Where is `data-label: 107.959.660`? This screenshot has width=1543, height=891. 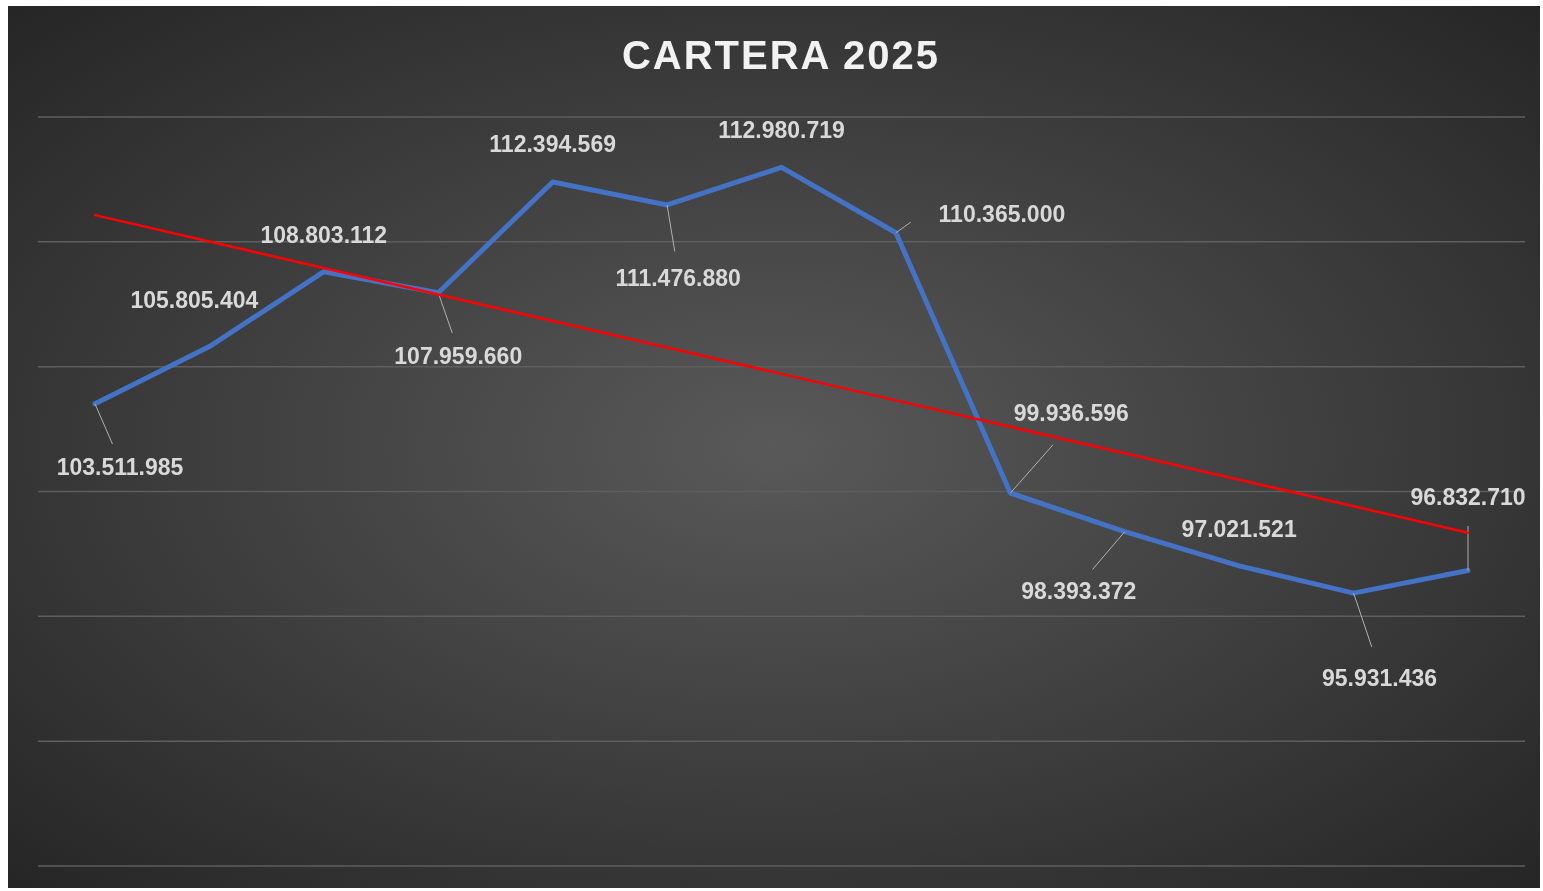
data-label: 107.959.660 is located at coordinates (458, 355).